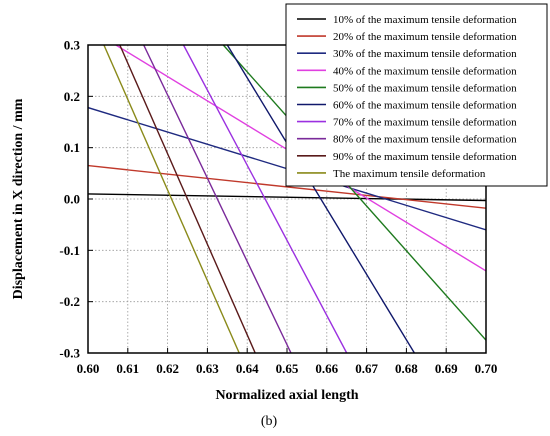 Image resolution: width=550 pixels, height=436 pixels. I want to click on x-tick-label: 0.65, so click(287, 368).